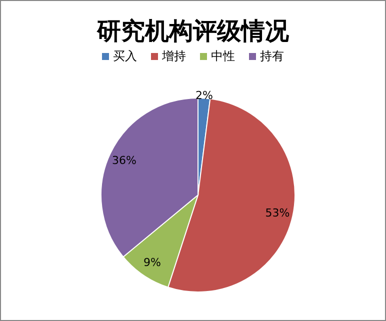 Image resolution: width=386 pixels, height=321 pixels. Describe the element at coordinates (222, 56) in the screenshot. I see `legend-label: 中性` at that location.